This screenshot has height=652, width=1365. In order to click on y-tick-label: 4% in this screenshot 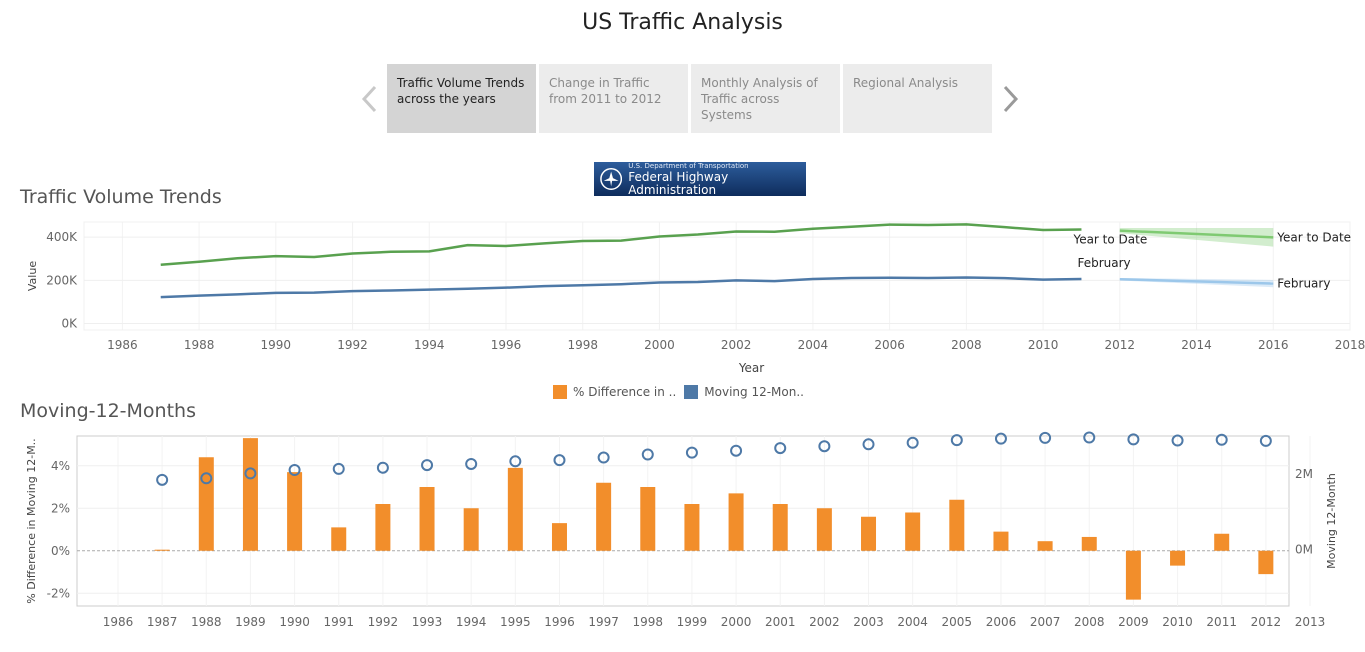, I will do `click(60, 466)`.